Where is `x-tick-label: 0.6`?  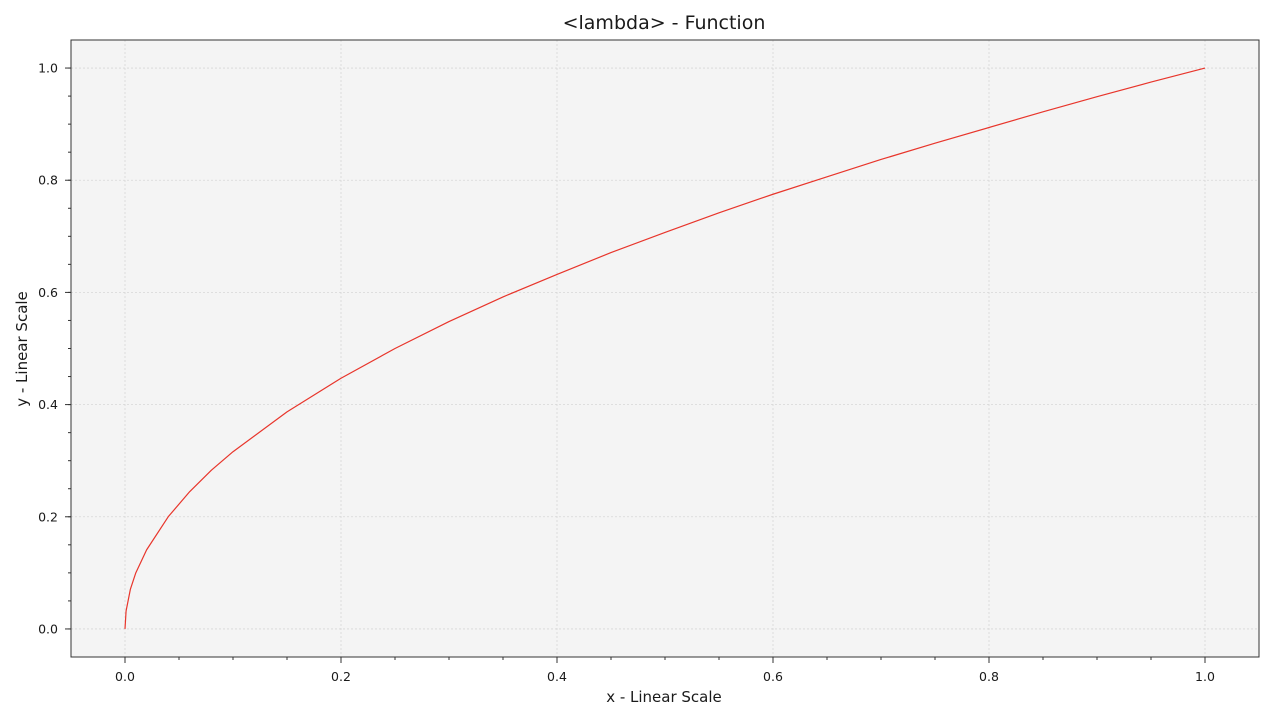 x-tick-label: 0.6 is located at coordinates (773, 676).